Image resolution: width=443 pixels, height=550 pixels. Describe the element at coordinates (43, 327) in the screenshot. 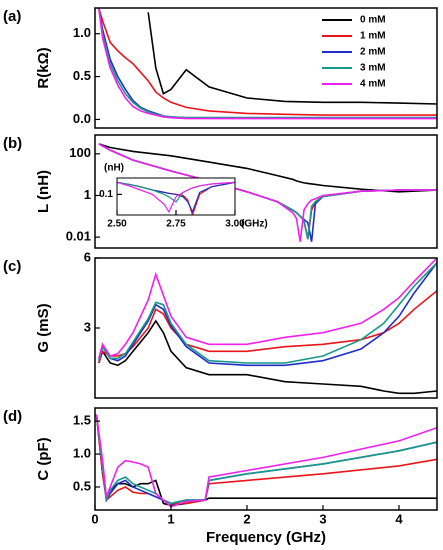

I see `y-axis-label: G (mS)` at that location.